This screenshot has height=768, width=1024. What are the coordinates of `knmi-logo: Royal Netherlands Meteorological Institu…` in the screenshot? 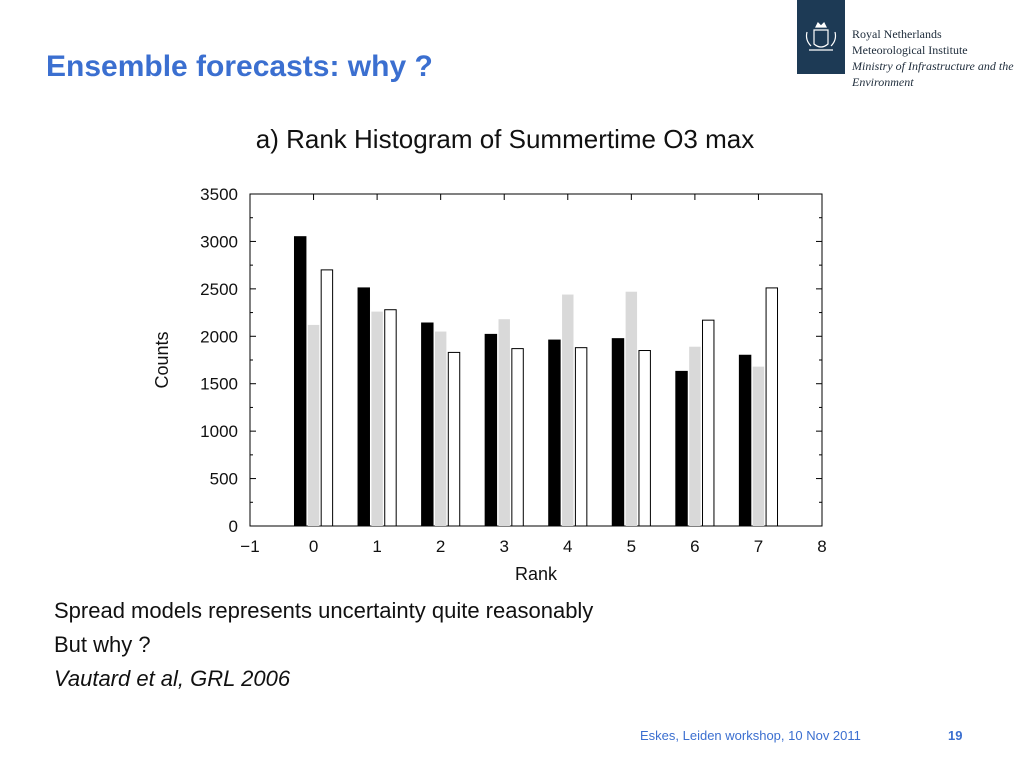 It's located at (910, 48).